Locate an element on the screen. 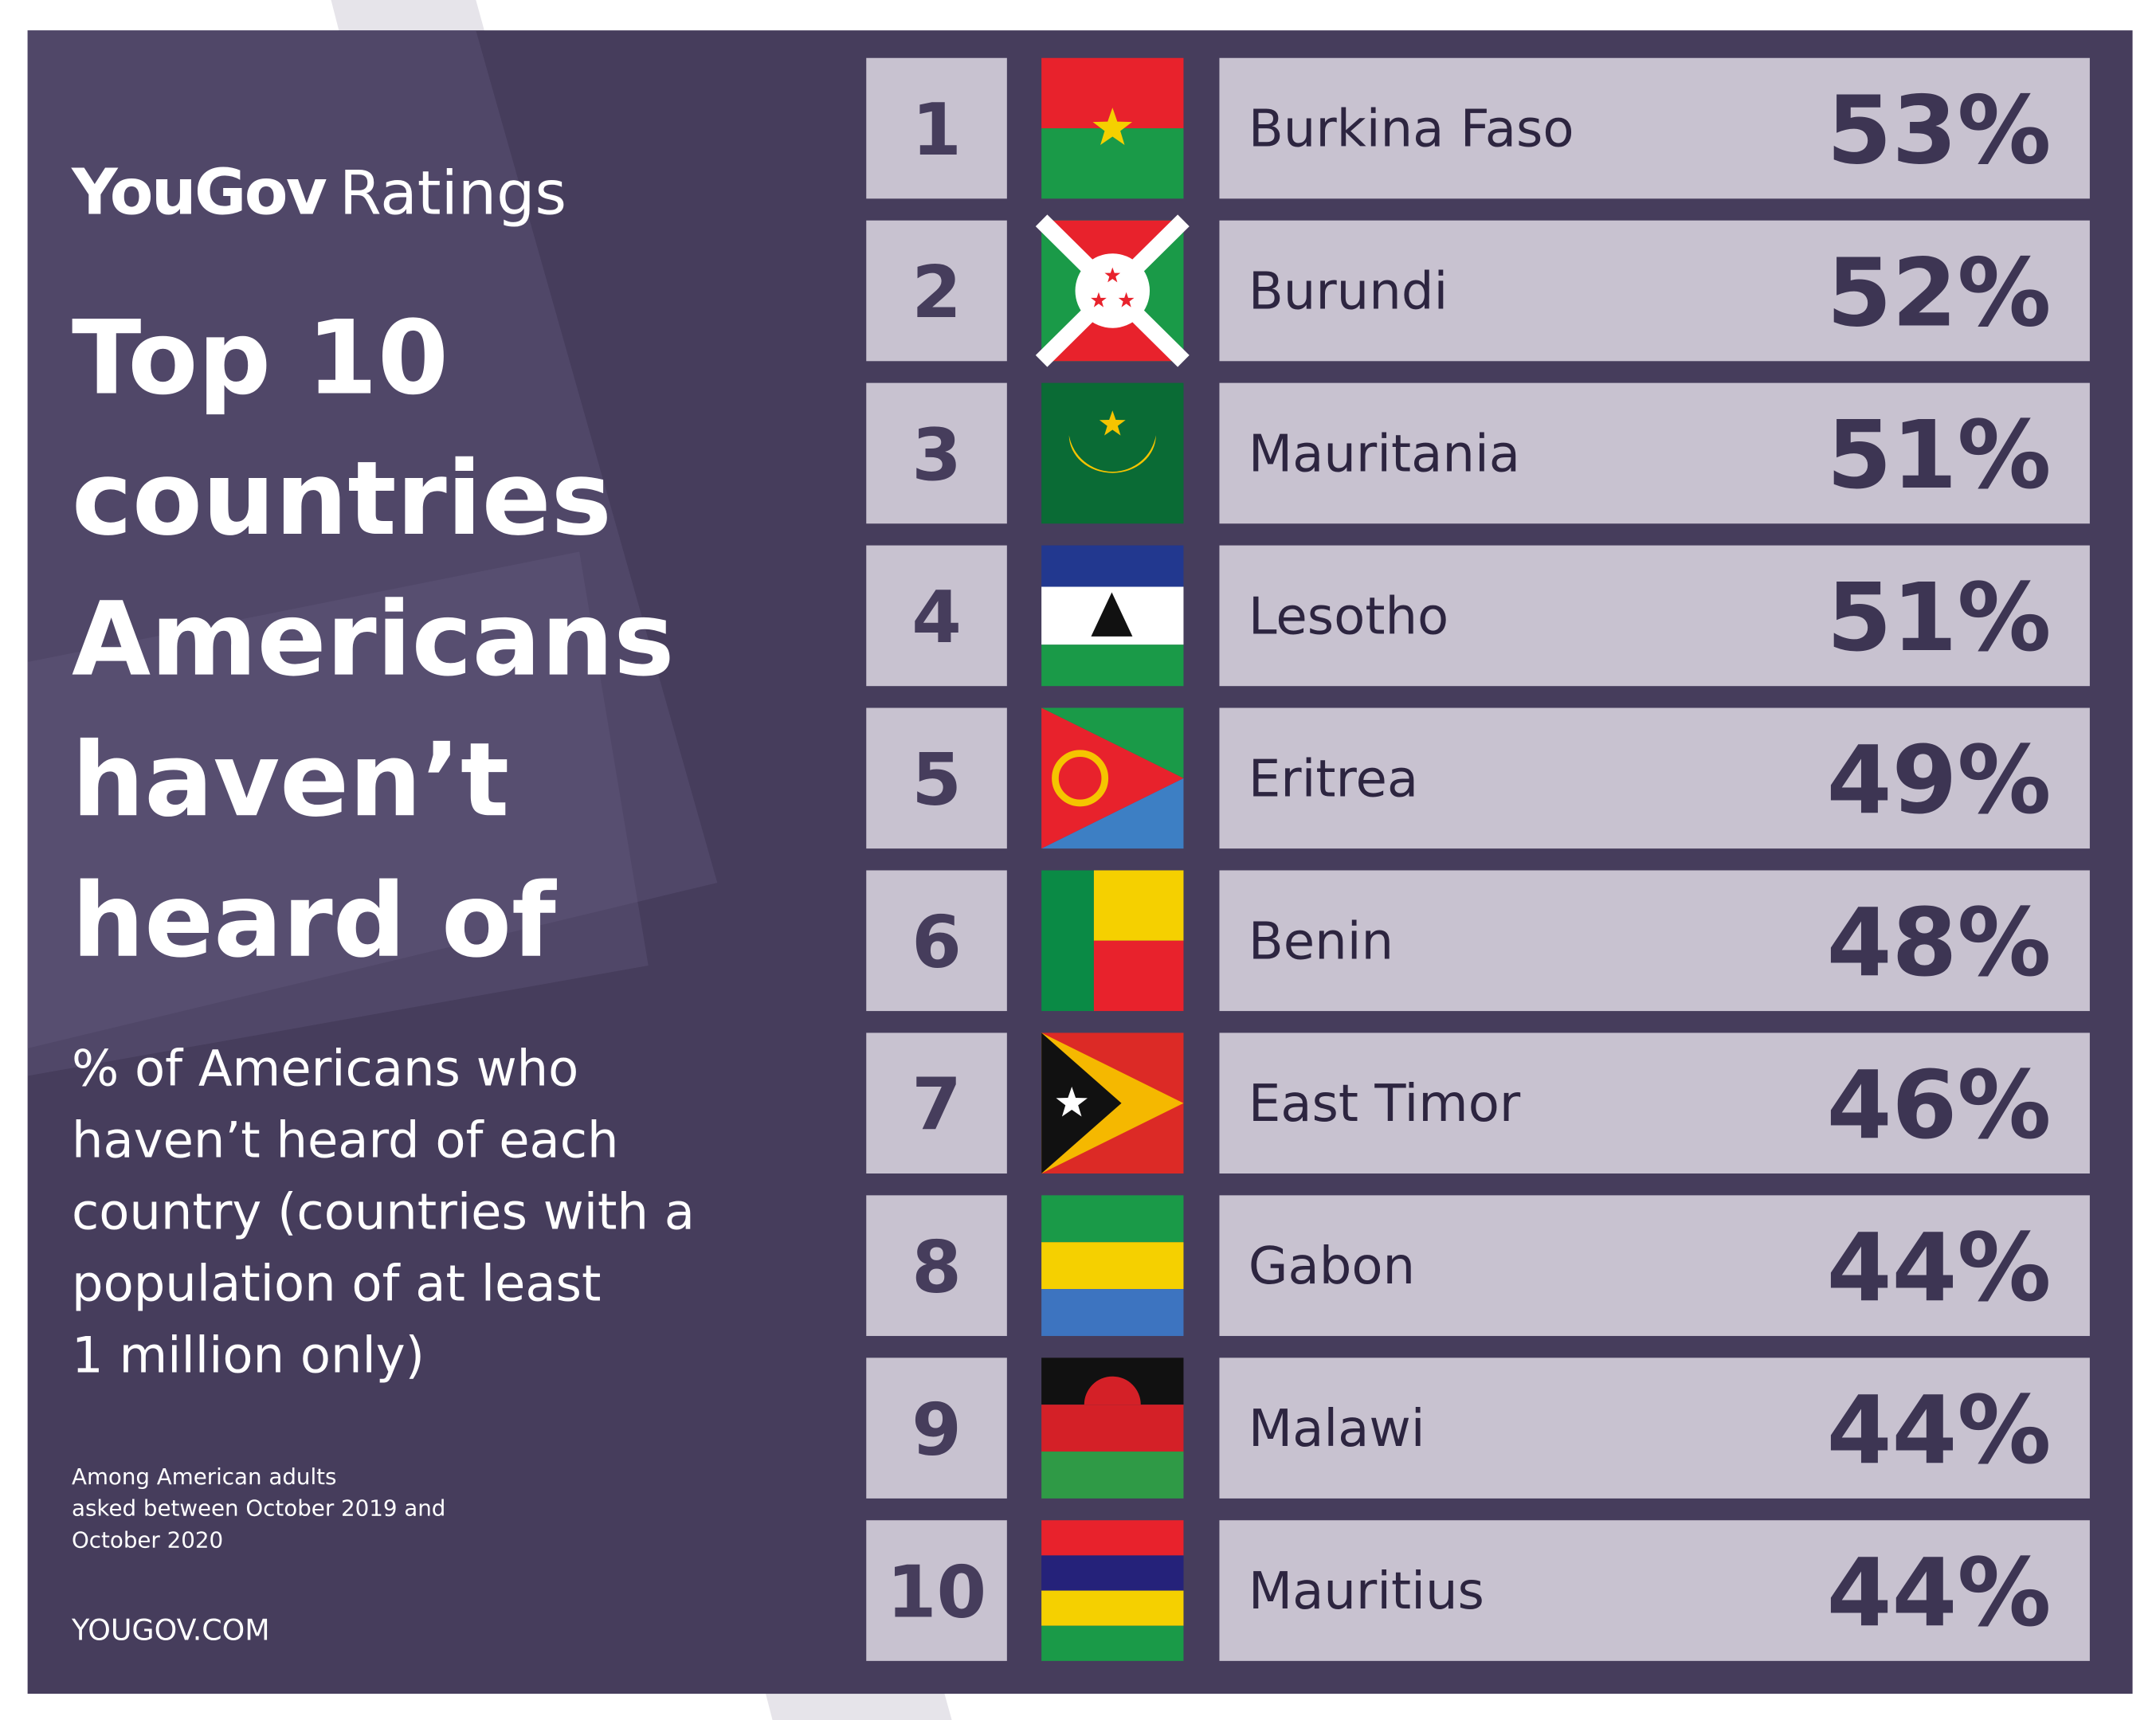 This screenshot has height=1720, width=2156. rank: 3 is located at coordinates (936, 455).